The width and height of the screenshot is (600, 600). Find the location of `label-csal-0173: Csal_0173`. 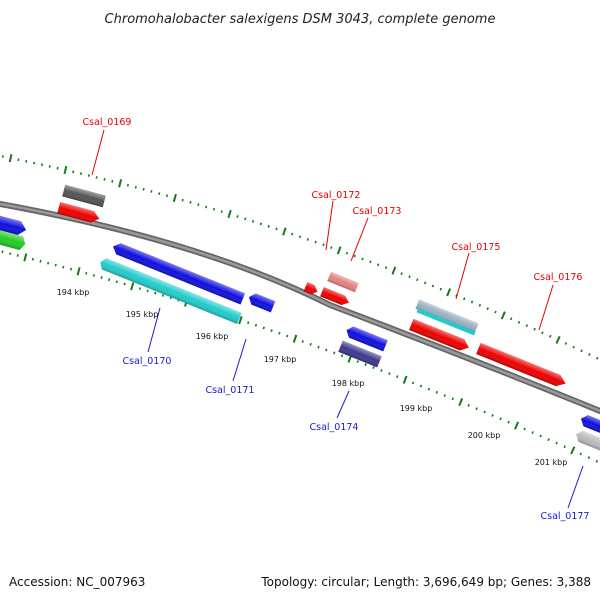

label-csal-0173: Csal_0173 is located at coordinates (377, 211).